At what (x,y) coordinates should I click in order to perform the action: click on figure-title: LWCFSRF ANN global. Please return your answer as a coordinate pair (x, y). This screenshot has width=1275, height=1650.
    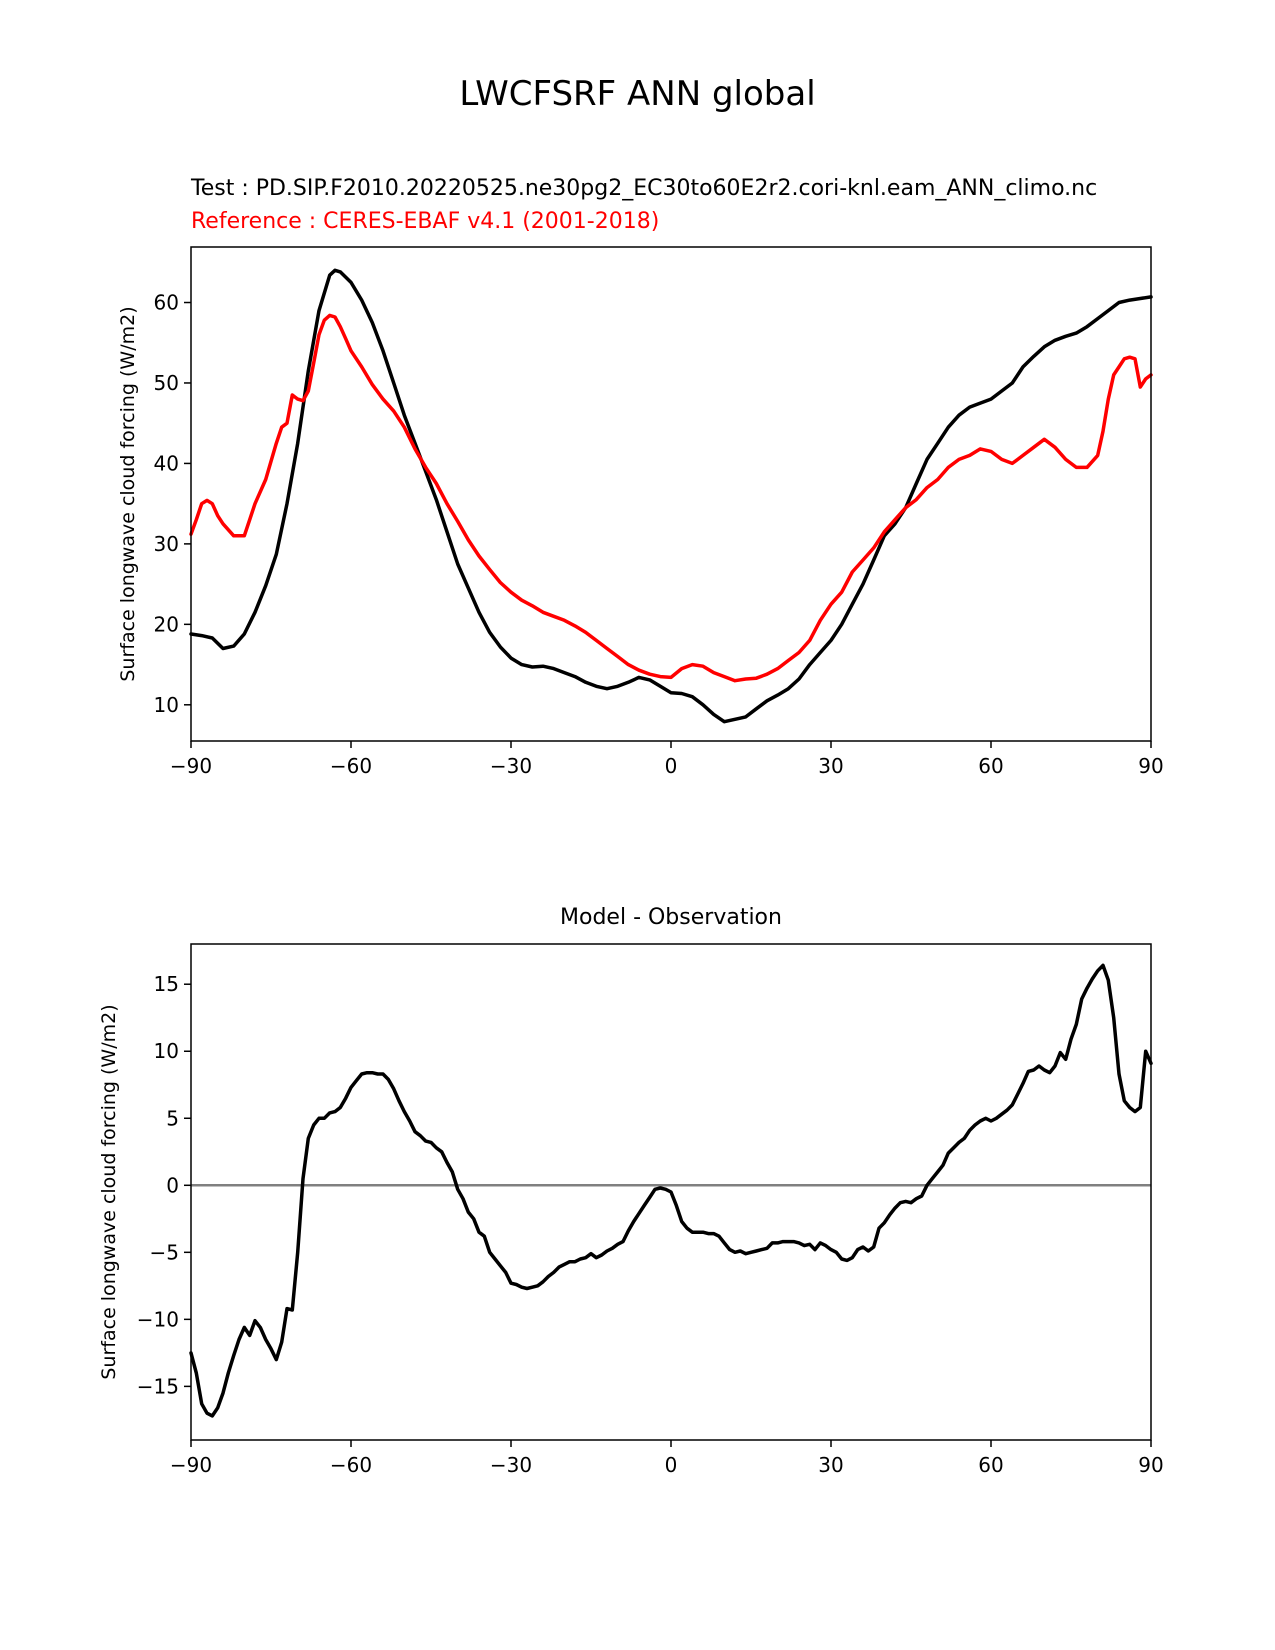
    Looking at the image, I should click on (637, 94).